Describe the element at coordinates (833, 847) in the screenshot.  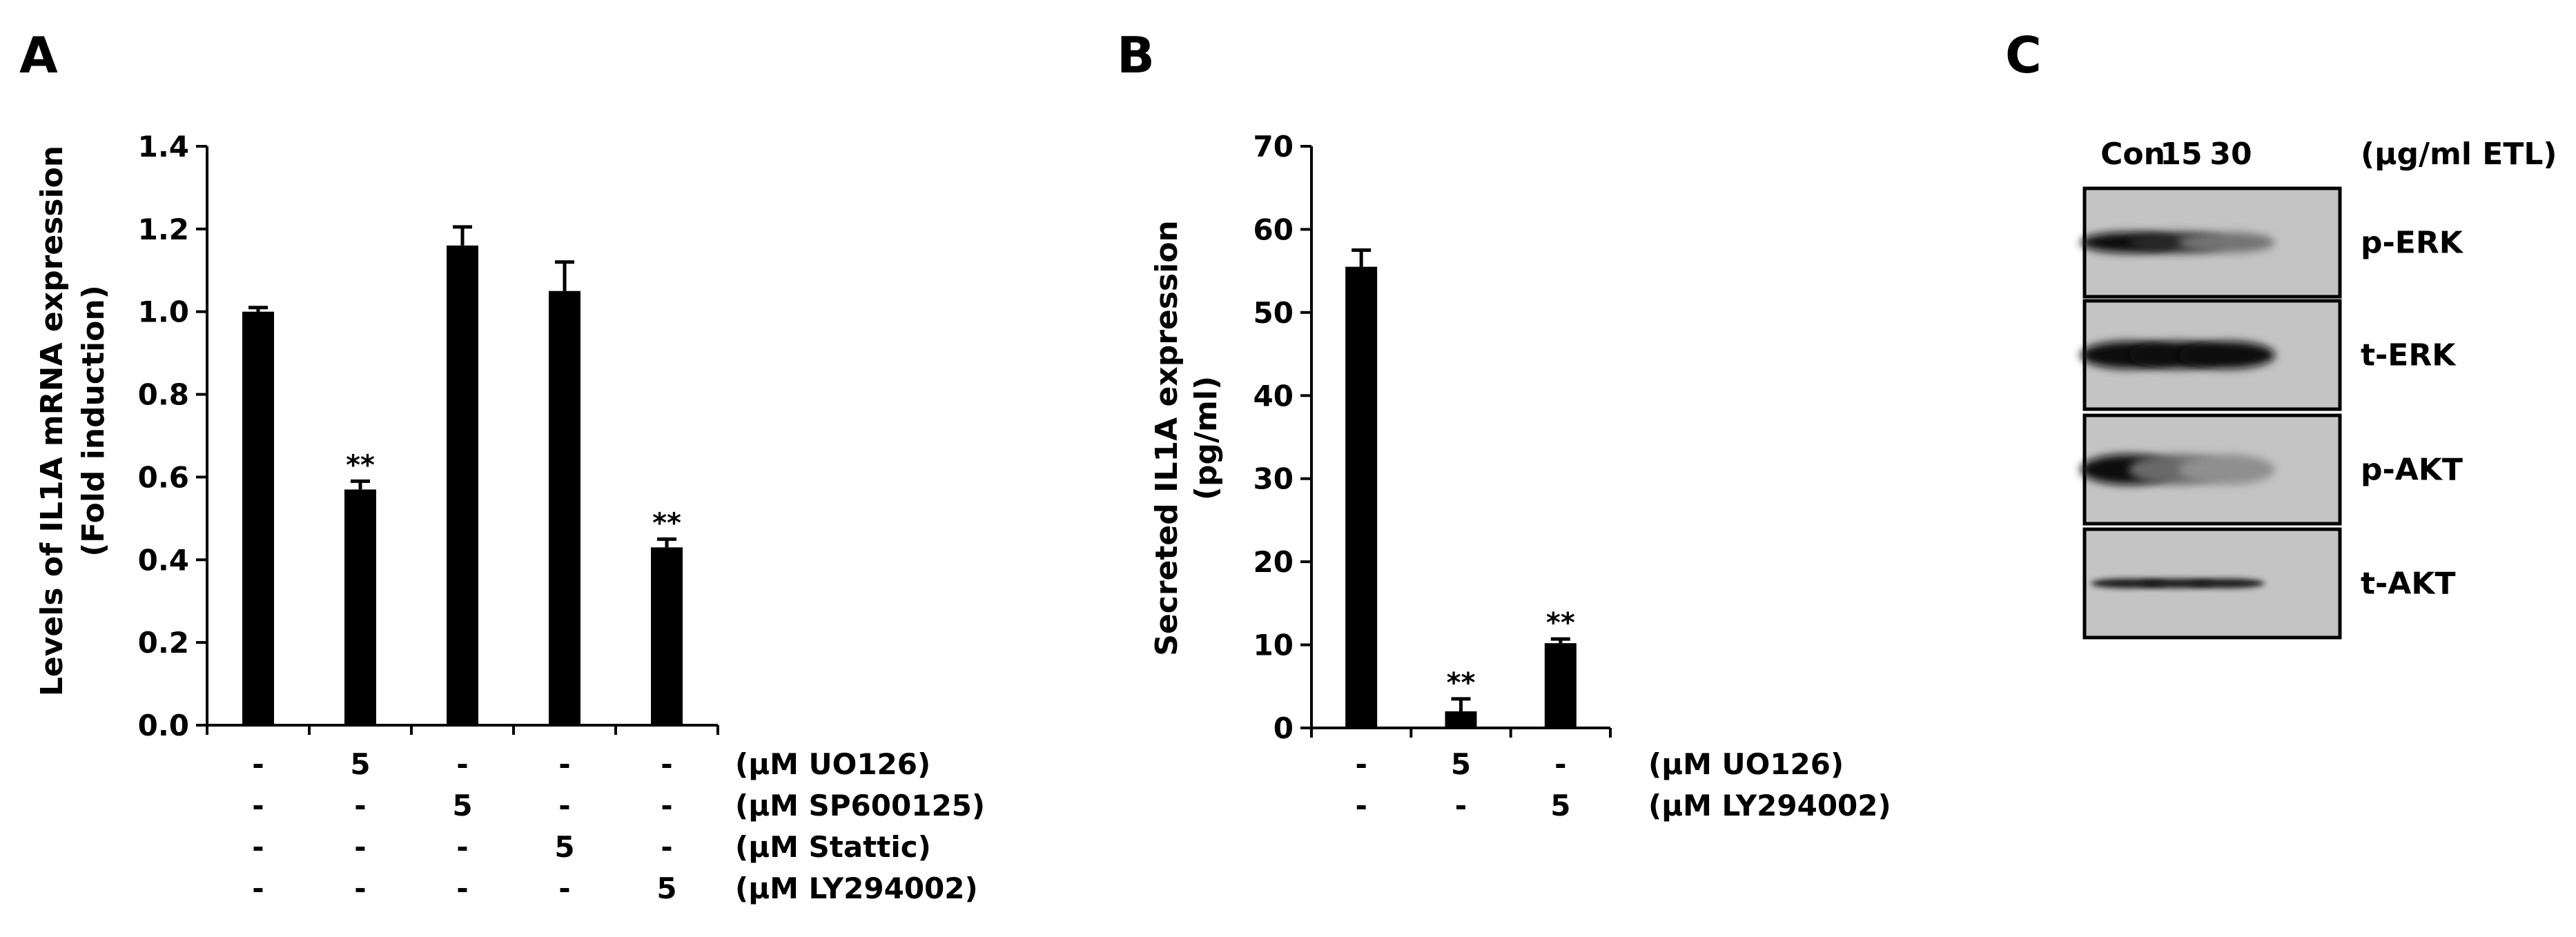
I see `treatment-label: (μM Stattic)` at that location.